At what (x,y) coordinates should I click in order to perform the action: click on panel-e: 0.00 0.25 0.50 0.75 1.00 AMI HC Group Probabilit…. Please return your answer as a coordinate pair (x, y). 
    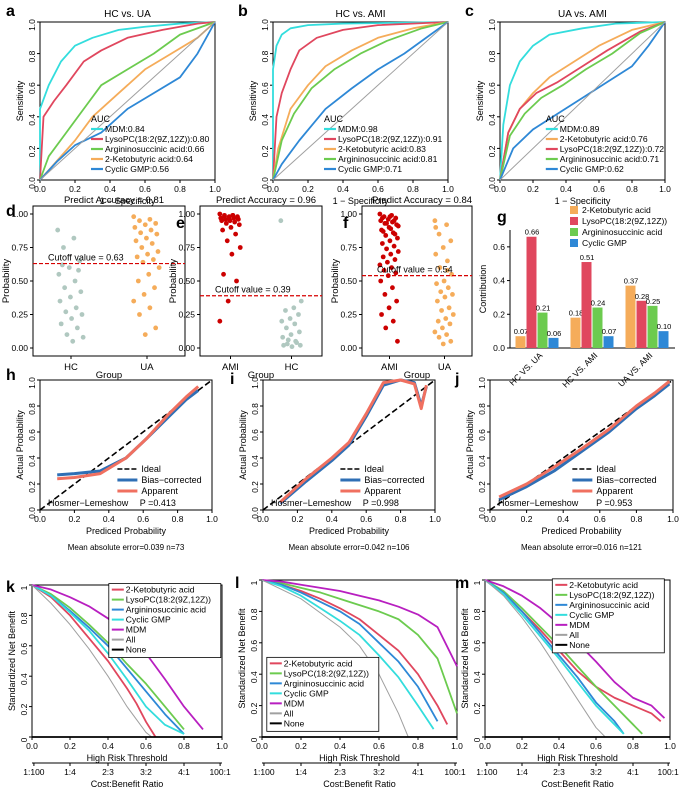
    Looking at the image, I should click on (245, 288).